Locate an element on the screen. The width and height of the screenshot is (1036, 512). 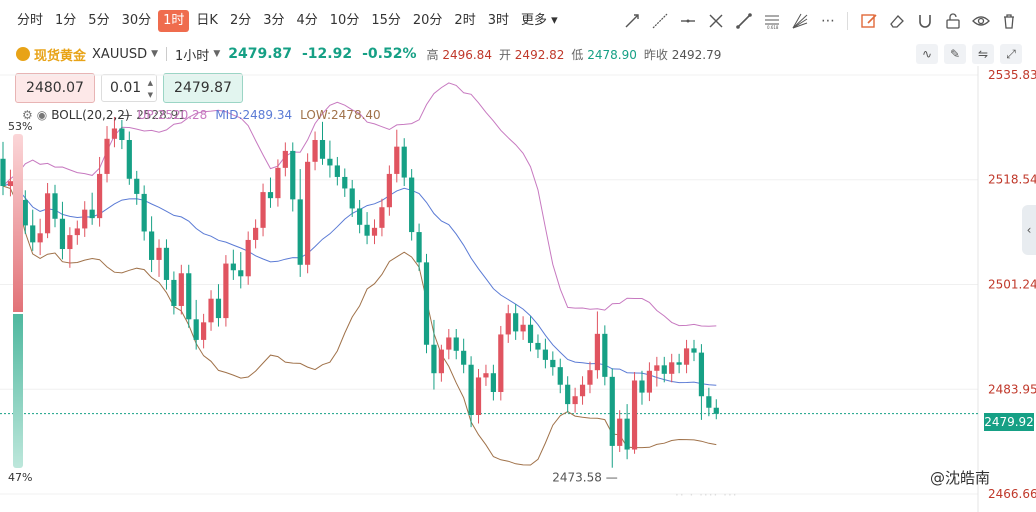
high-stat: 高 2496.84 is located at coordinates (460, 54).